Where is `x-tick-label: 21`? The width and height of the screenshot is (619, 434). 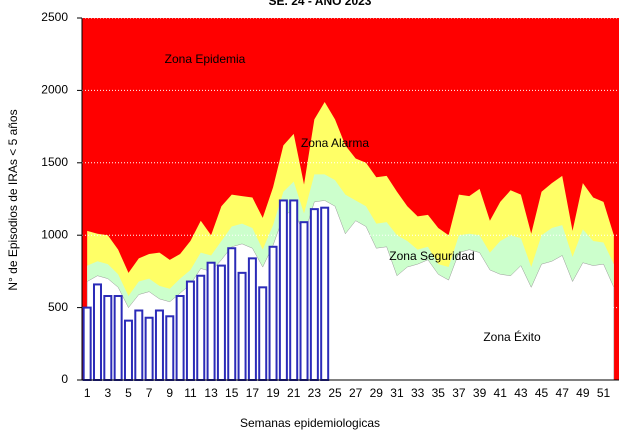
x-tick-label: 21 is located at coordinates (294, 393).